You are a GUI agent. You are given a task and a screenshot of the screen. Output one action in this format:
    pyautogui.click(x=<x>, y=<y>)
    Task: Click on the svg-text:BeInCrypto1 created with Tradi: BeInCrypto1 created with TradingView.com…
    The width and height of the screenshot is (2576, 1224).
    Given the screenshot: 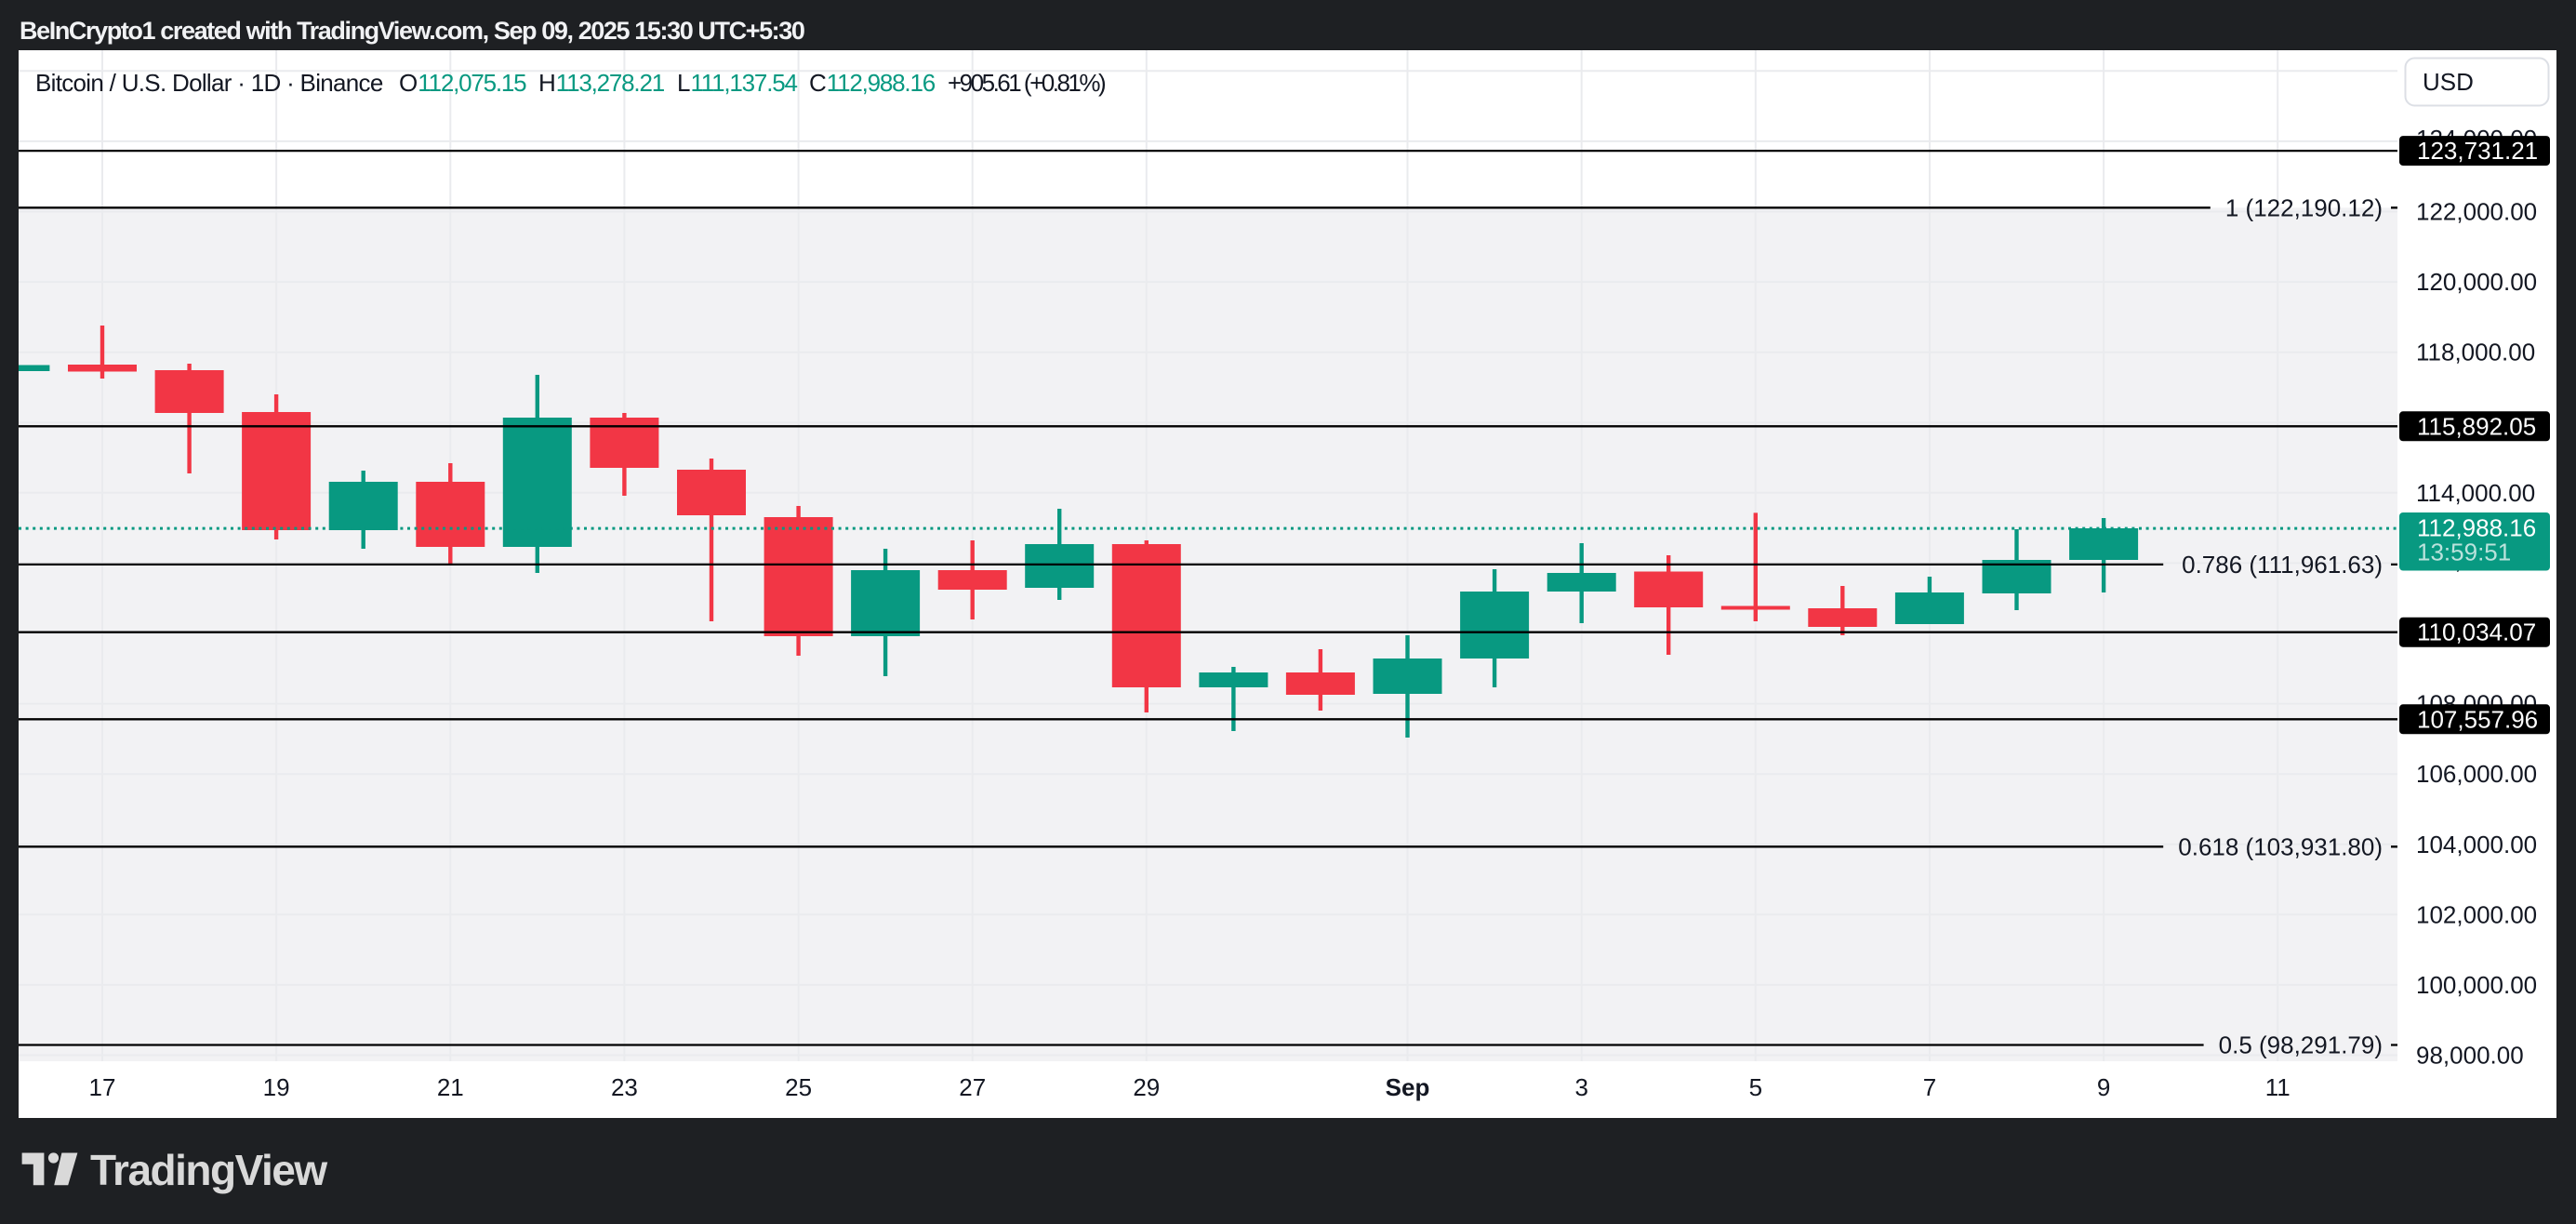 What is the action you would take?
    pyautogui.click(x=412, y=31)
    